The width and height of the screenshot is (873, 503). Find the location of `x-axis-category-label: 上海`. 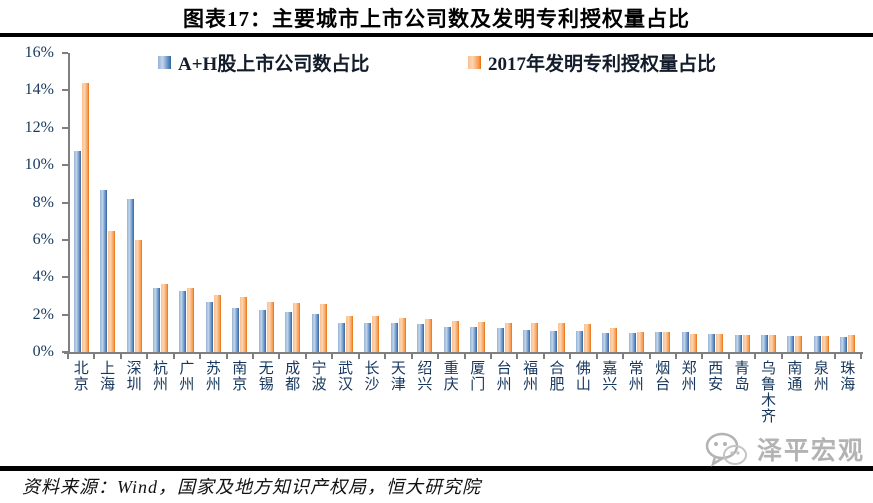

x-axis-category-label: 上海 is located at coordinates (108, 377).